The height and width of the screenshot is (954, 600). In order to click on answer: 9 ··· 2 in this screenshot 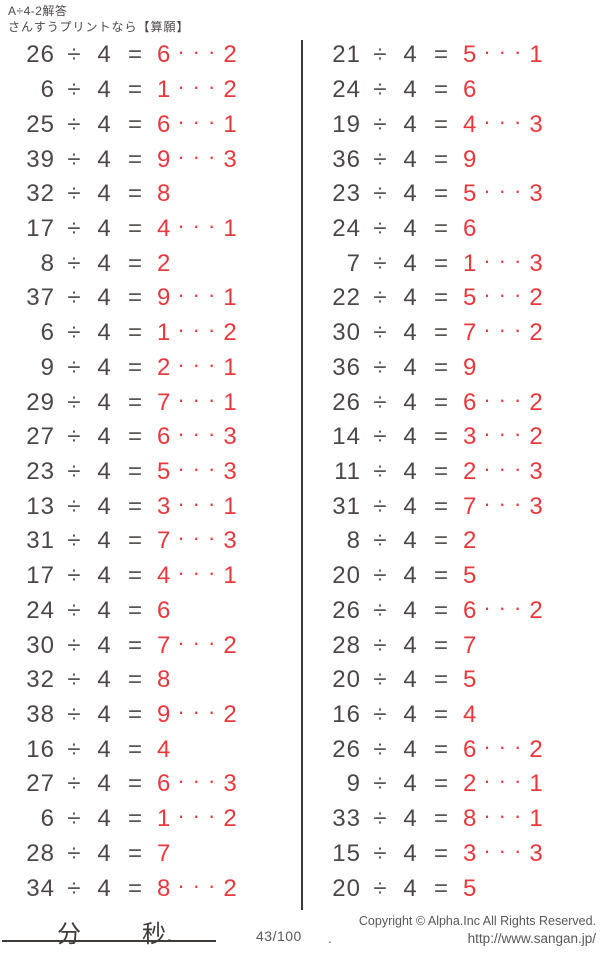, I will do `click(197, 715)`.